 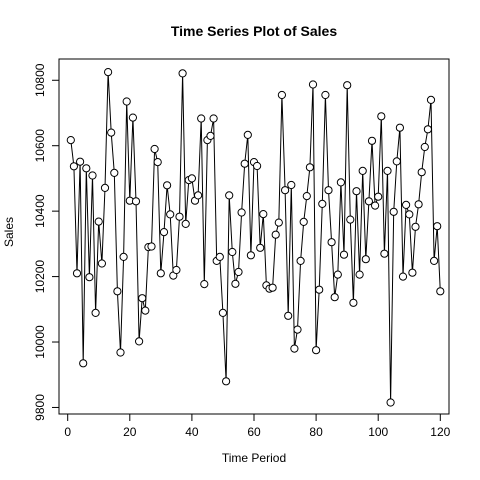 I want to click on chart-title: Time Series Plot of Sales, so click(x=254, y=31).